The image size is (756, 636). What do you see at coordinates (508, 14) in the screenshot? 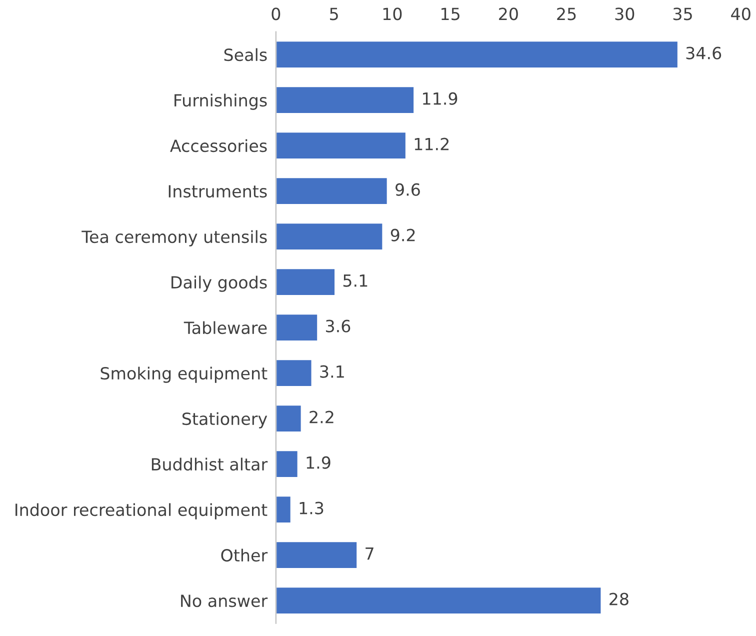
I see `x-tick-label: 20` at bounding box center [508, 14].